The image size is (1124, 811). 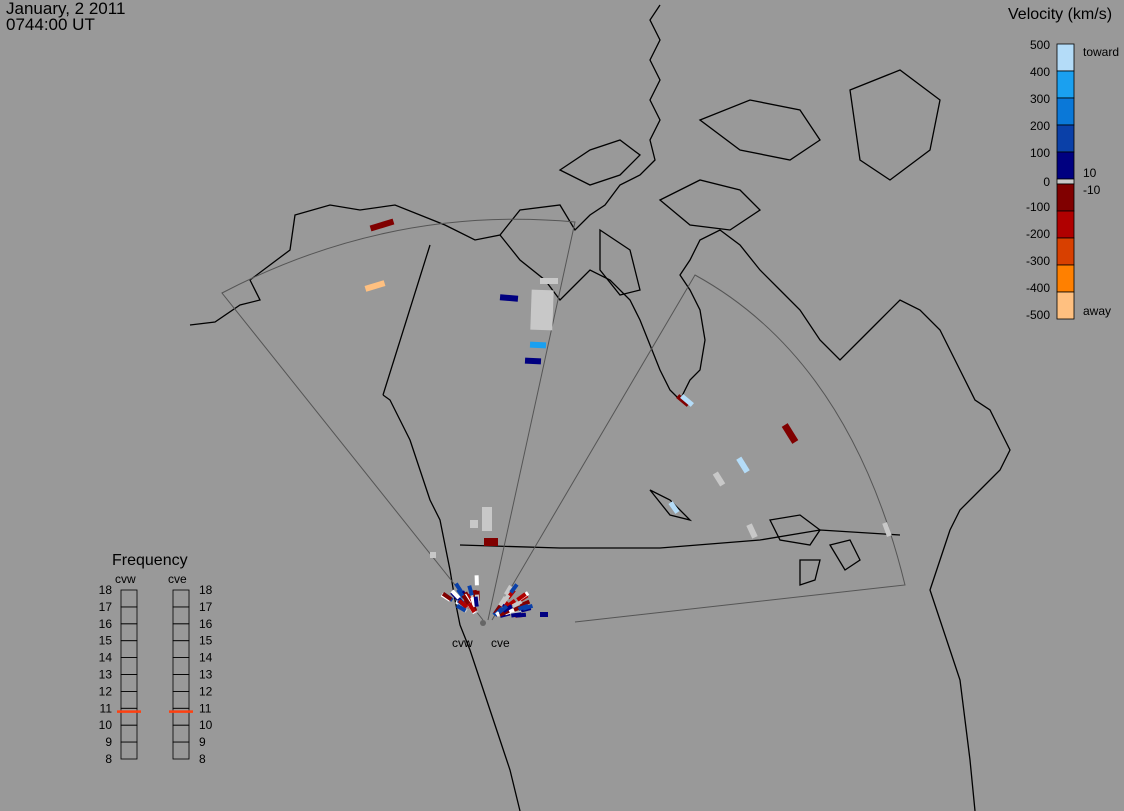 What do you see at coordinates (177, 579) in the screenshot?
I see `cve-frequency-label: cve` at bounding box center [177, 579].